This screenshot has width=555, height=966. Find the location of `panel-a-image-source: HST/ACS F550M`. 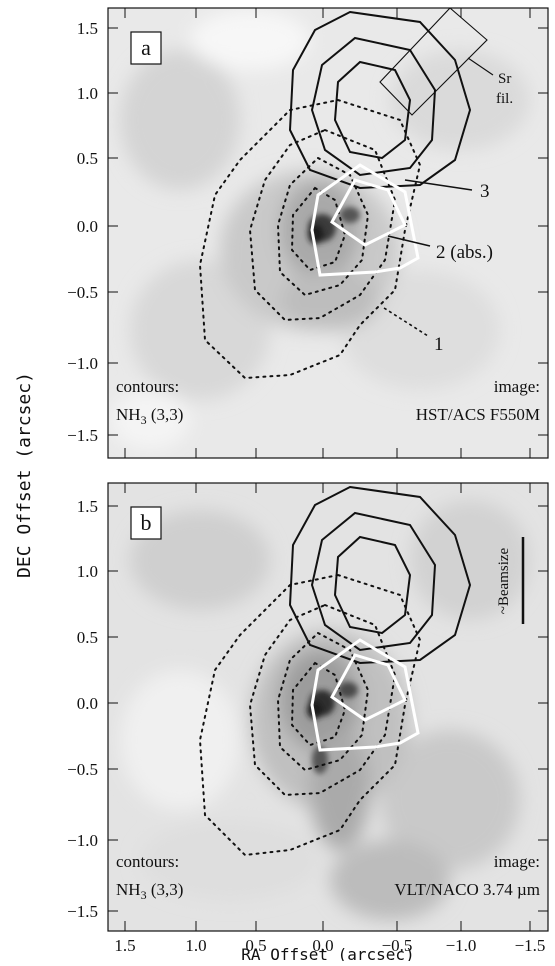

panel-a-image-source: HST/ACS F550M is located at coordinates (478, 414).